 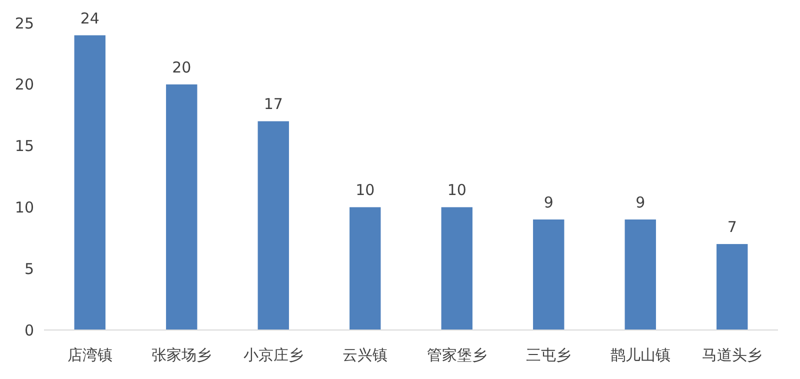 I want to click on x-tick-label: 马道头乡, so click(x=732, y=355).